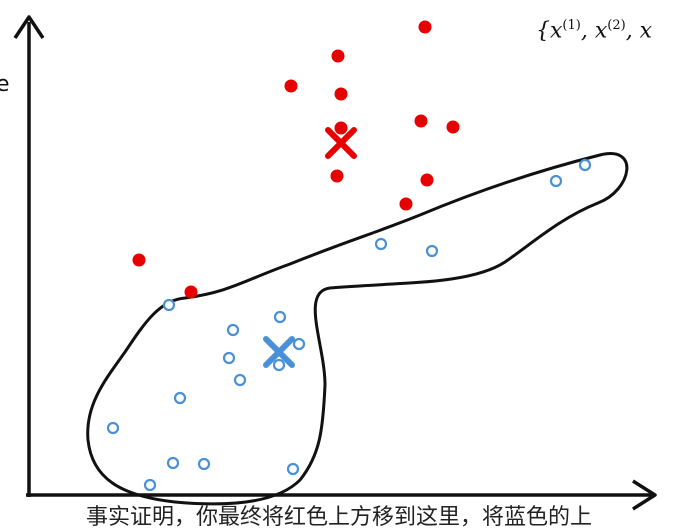  Describe the element at coordinates (543, 31) in the screenshot. I see `formula-brace: {` at that location.